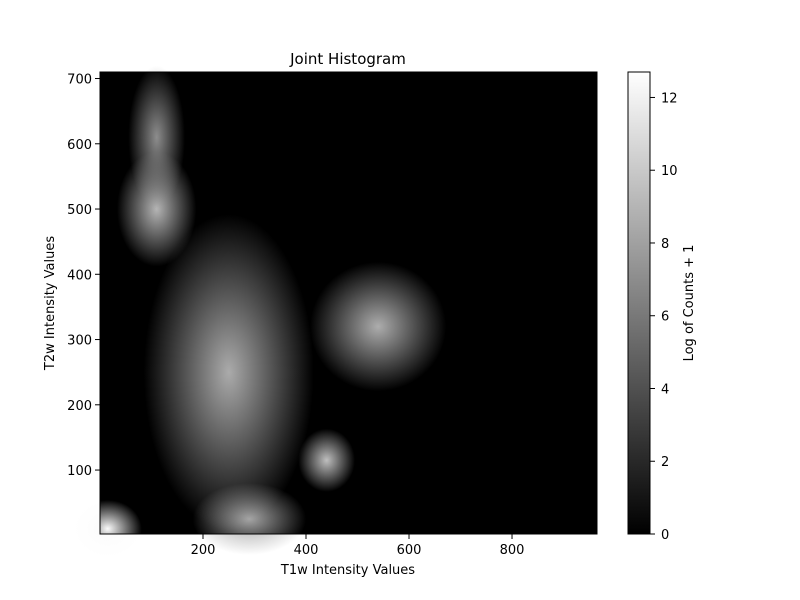 This screenshot has height=600, width=800. I want to click on colorbar-gradient, so click(639, 303).